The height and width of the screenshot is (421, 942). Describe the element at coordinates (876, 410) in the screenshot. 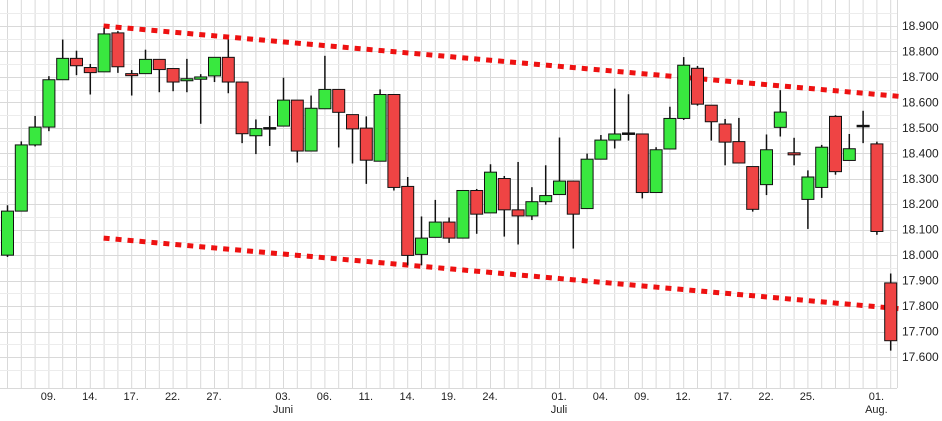

I see `x-month-label: Aug.` at that location.